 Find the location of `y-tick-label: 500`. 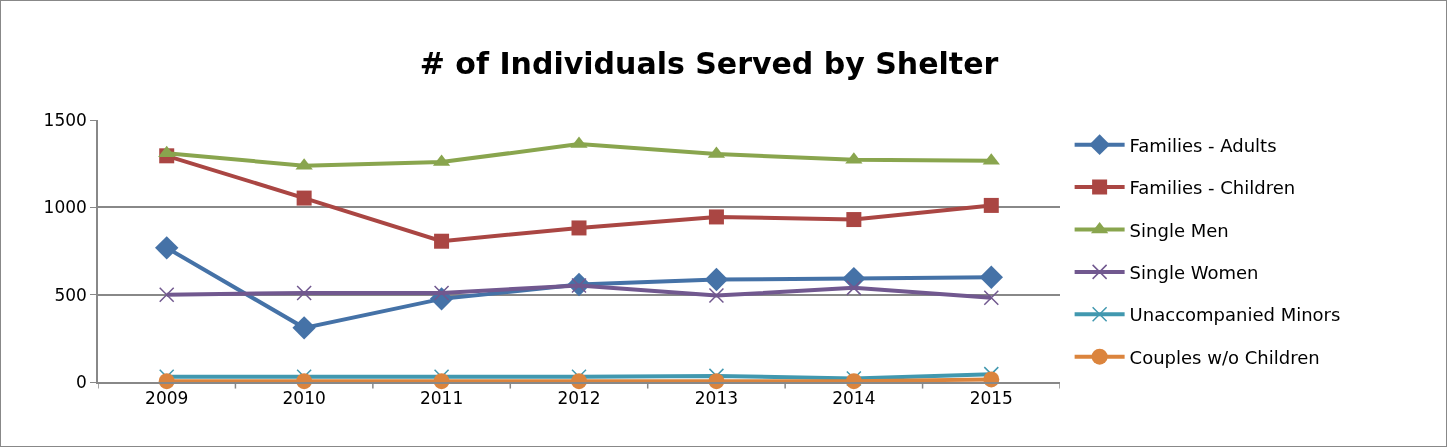

y-tick-label: 500 is located at coordinates (70, 294).